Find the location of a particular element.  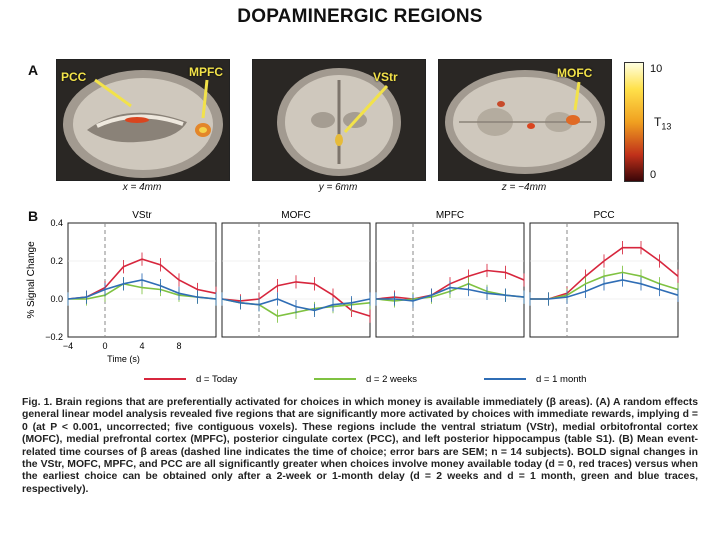

pcc-activation is located at coordinates (137, 120).